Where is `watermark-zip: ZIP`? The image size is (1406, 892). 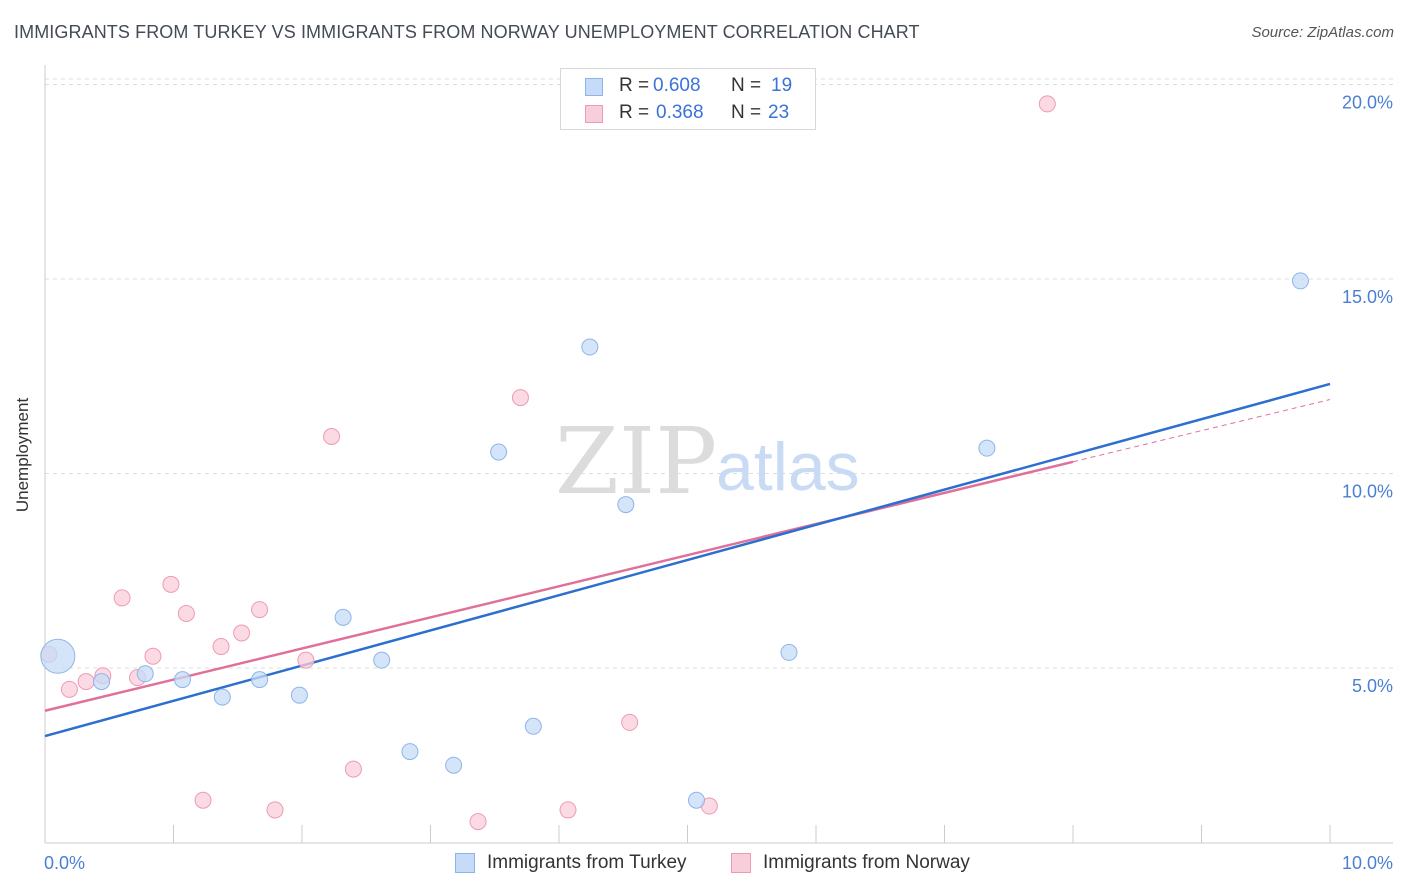
watermark-zip: ZIP is located at coordinates (636, 461).